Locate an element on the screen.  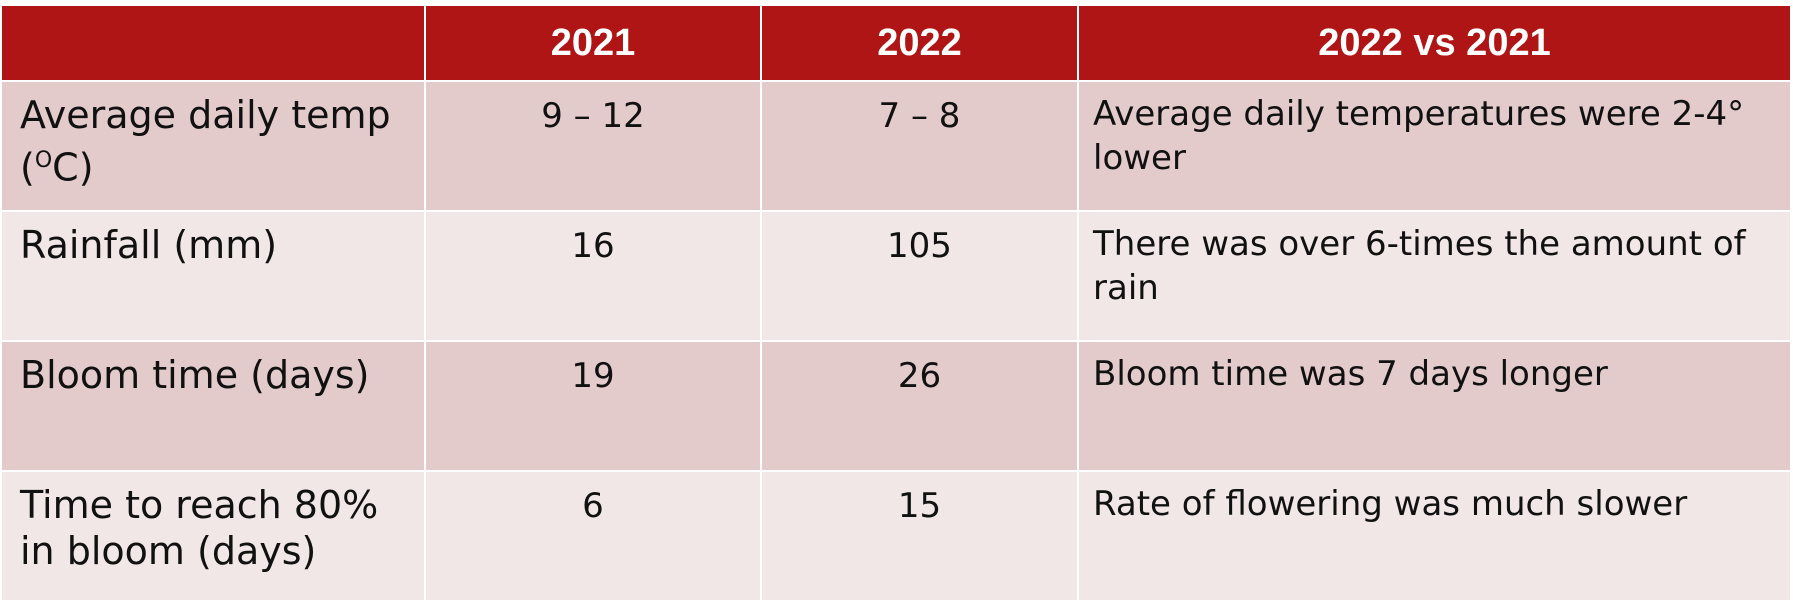
value-2021: 16 is located at coordinates (593, 276).